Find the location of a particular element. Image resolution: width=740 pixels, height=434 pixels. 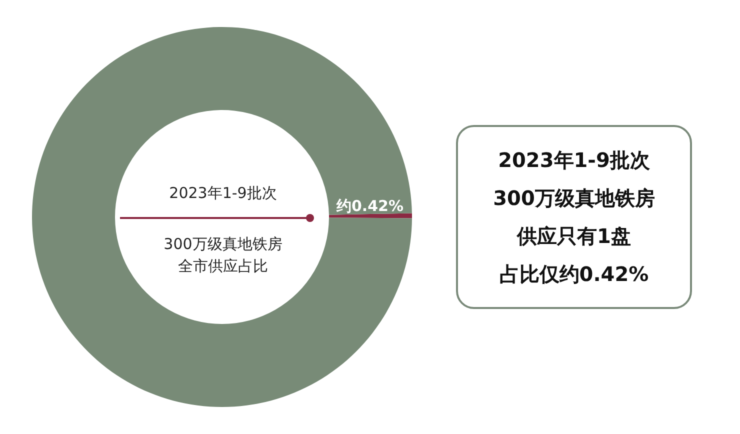

donut-slice is located at coordinates (370, 215).